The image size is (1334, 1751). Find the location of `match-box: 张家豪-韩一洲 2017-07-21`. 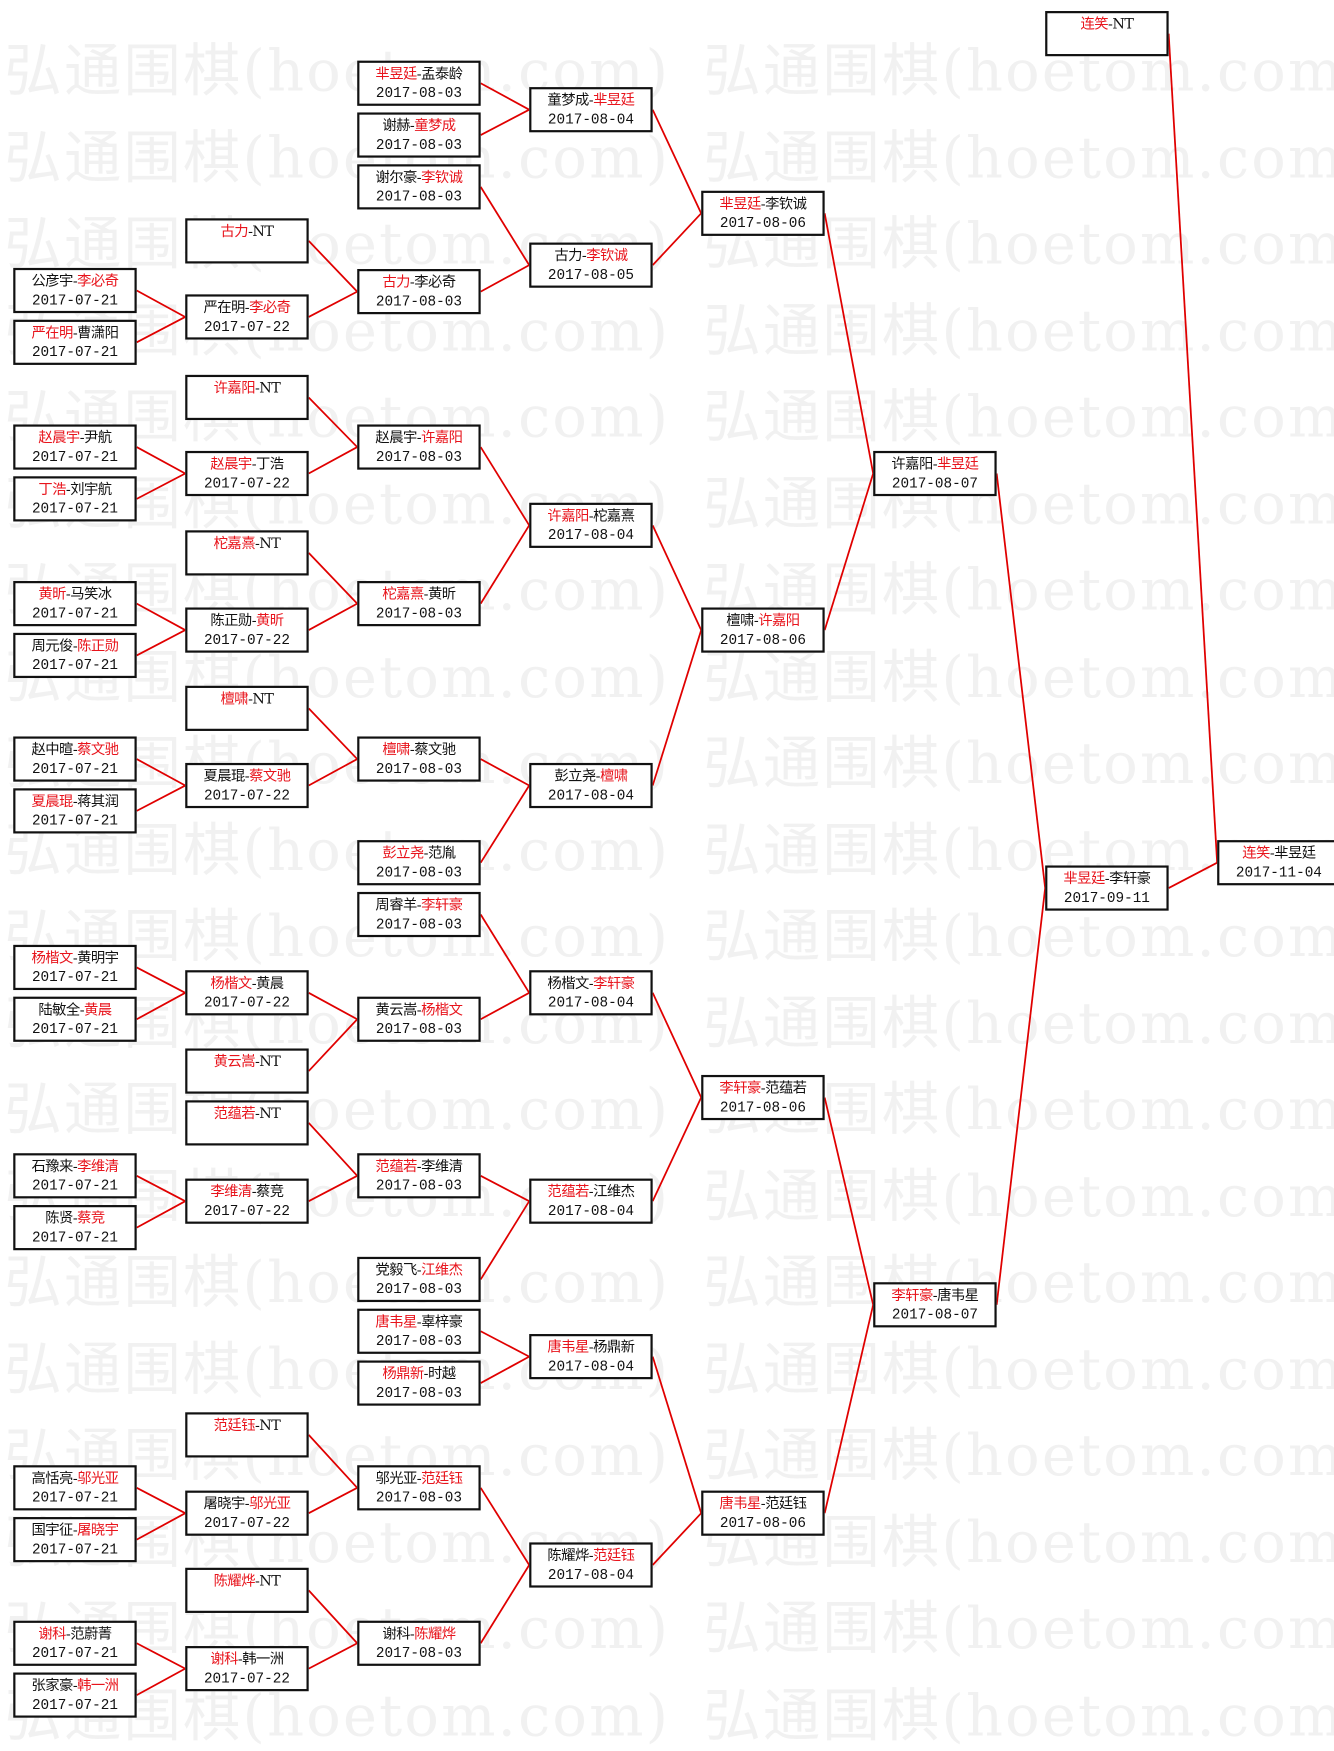

match-box: 张家豪-韩一洲 2017-07-21 is located at coordinates (75, 1695).